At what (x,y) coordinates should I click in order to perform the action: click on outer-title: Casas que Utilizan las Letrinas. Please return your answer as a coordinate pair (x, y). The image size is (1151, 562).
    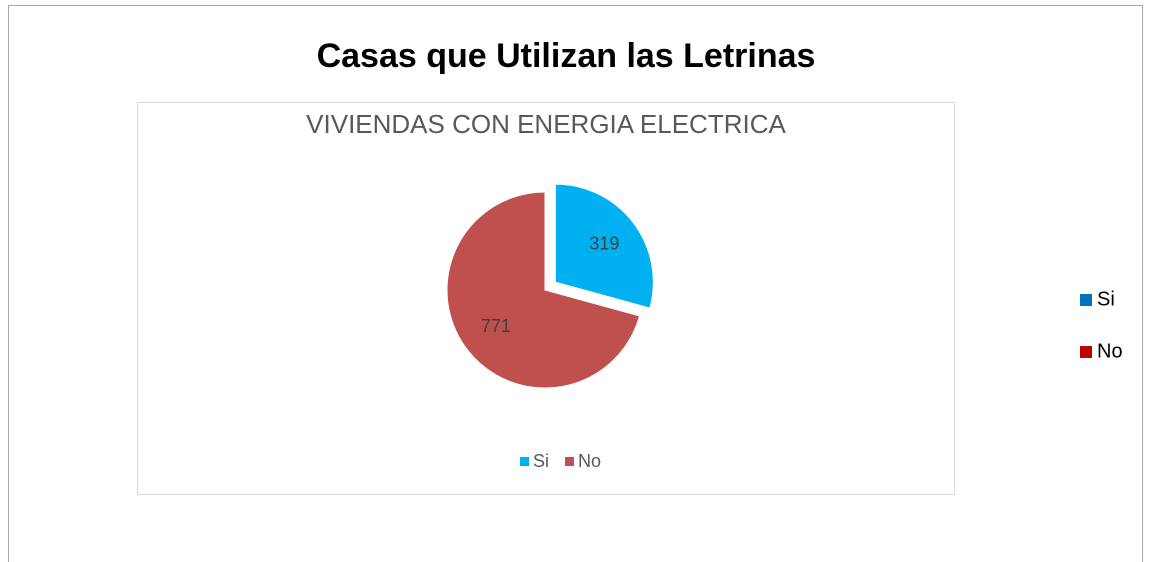
    Looking at the image, I should click on (566, 56).